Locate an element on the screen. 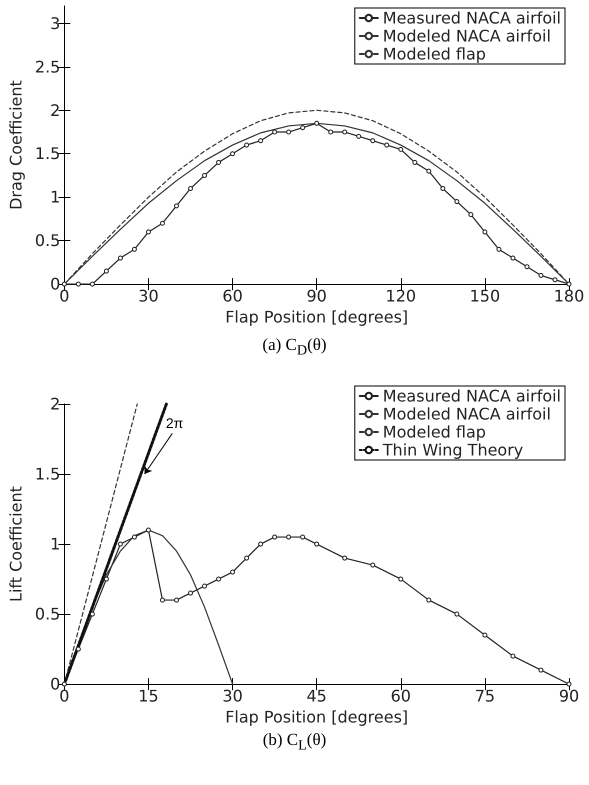 The height and width of the screenshot is (785, 589). x-tick-label: 150 is located at coordinates (485, 296).